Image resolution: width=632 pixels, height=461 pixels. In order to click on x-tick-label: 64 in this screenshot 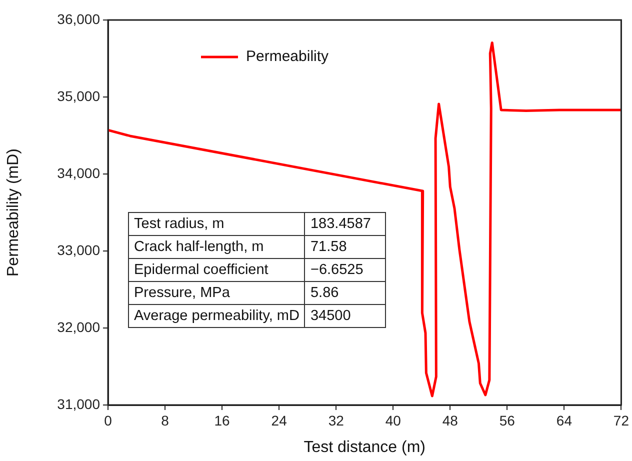, I will do `click(564, 420)`.